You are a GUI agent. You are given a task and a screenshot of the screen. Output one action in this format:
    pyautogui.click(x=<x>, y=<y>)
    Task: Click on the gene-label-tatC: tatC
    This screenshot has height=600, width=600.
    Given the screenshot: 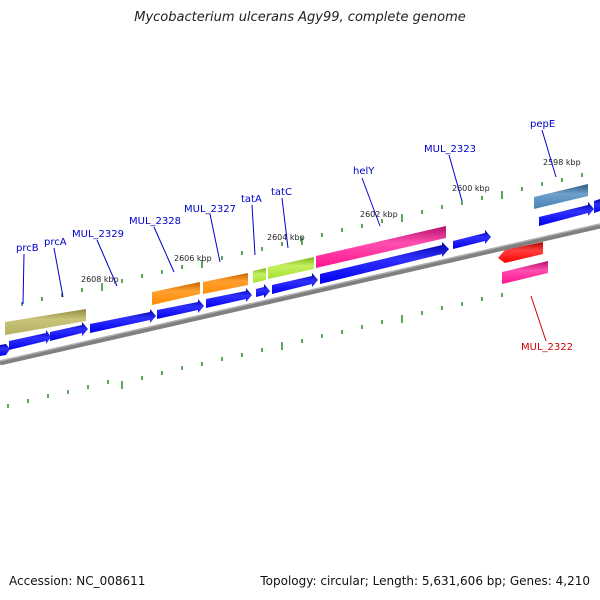 What is the action you would take?
    pyautogui.click(x=281, y=192)
    